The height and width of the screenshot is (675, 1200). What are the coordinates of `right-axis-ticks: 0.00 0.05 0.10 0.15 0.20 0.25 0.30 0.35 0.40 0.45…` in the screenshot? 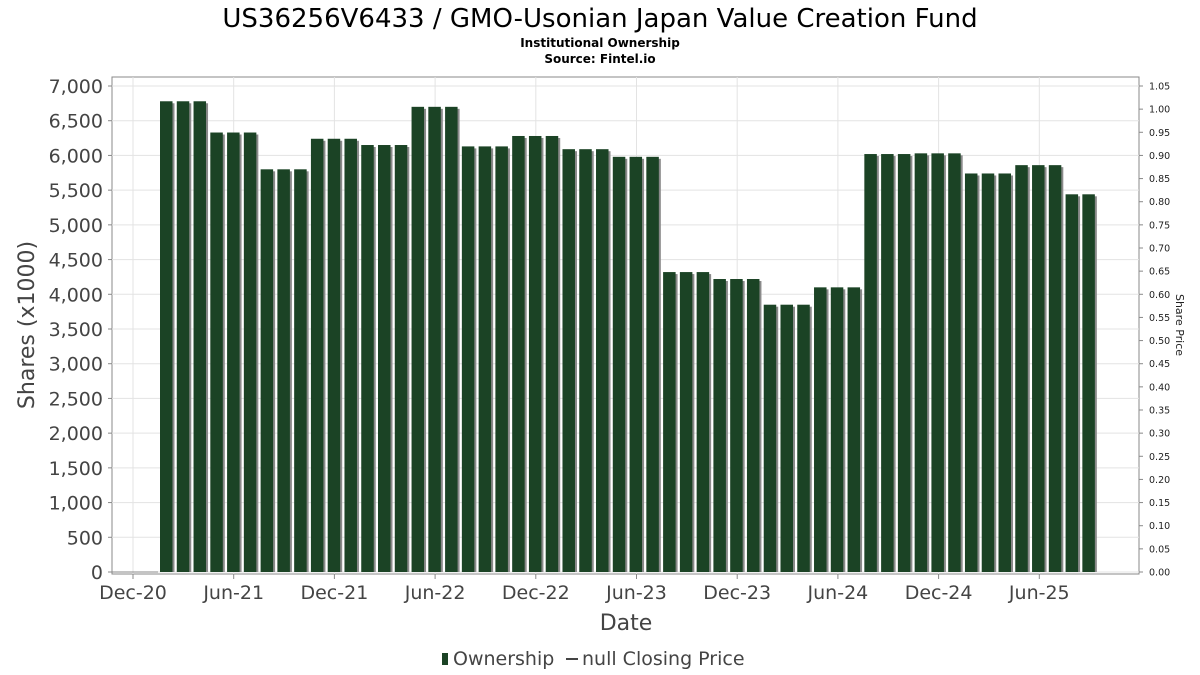 It's located at (1154, 330).